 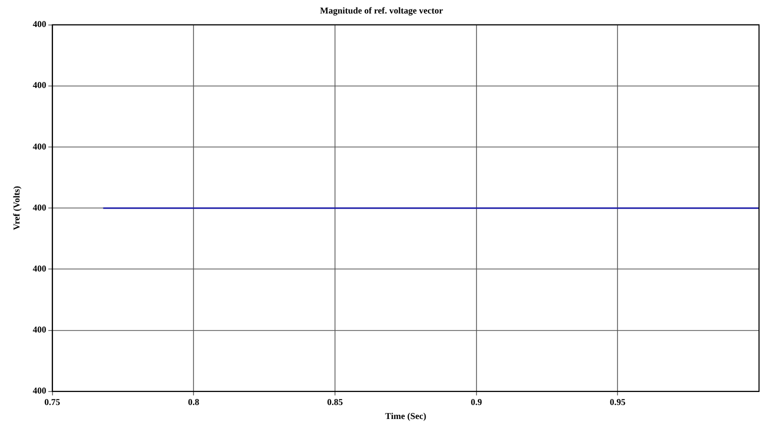 I want to click on x-axis-title: Time (Sec), so click(x=405, y=415).